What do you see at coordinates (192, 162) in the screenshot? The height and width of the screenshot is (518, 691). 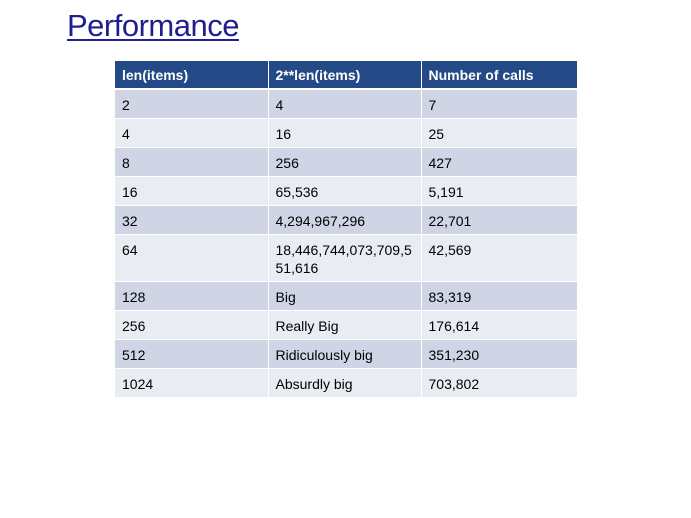 I see `cell-len-items: 8` at bounding box center [192, 162].